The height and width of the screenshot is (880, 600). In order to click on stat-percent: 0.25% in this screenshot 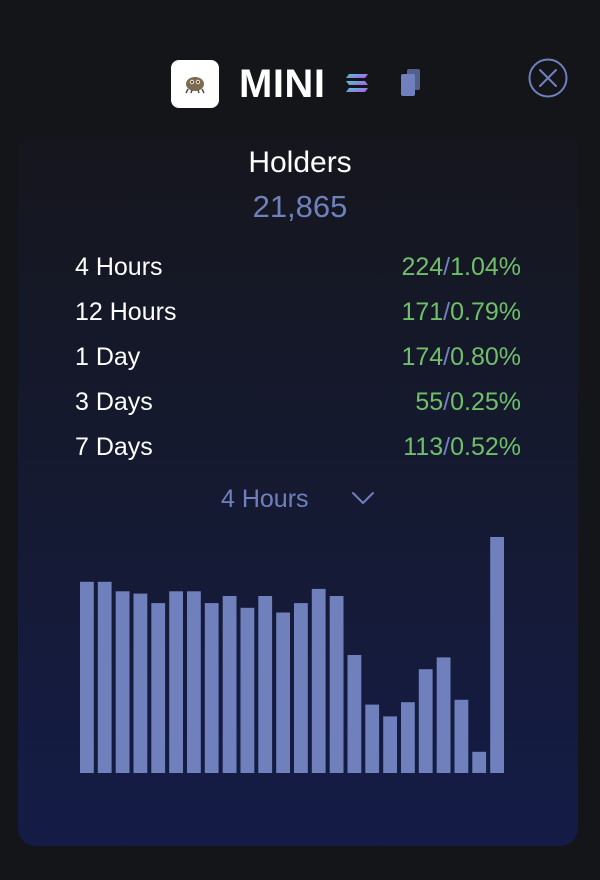, I will do `click(485, 402)`.